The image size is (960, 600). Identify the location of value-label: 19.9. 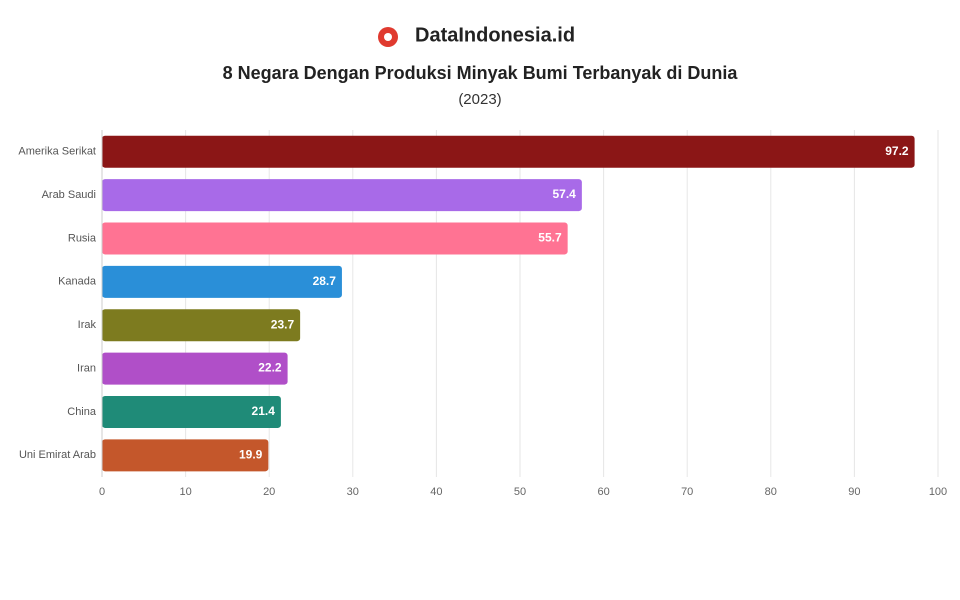
(251, 454).